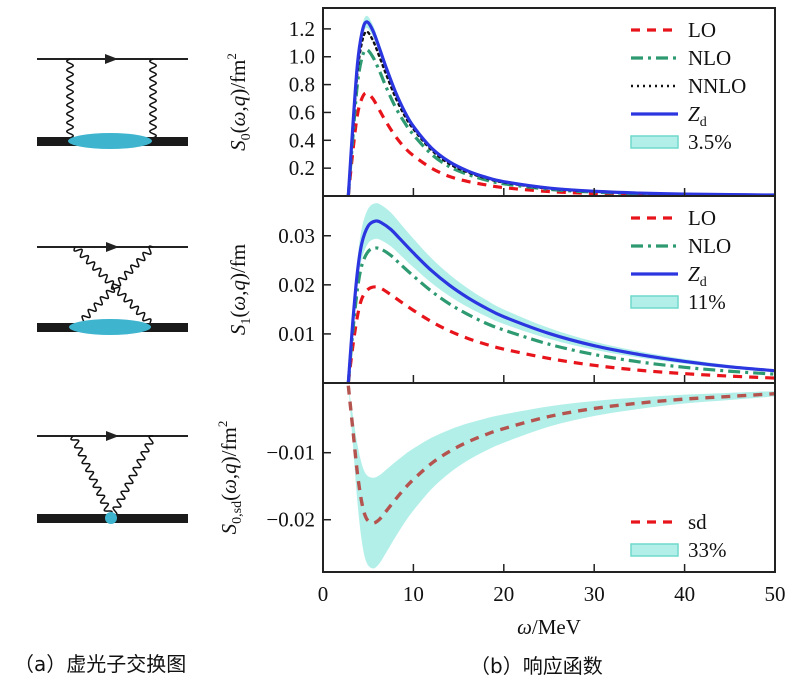 The image size is (800, 687). What do you see at coordinates (230, 478) in the screenshot?
I see `y-axis-label: S0,sd(ω,q)/fm2` at bounding box center [230, 478].